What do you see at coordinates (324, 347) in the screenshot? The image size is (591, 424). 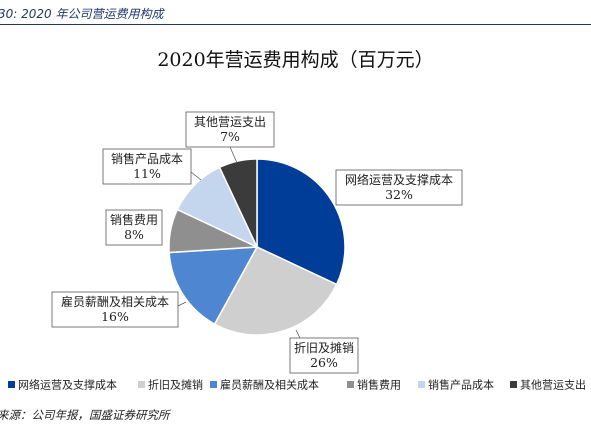 I see `slice-label-name: 折旧及摊销` at bounding box center [324, 347].